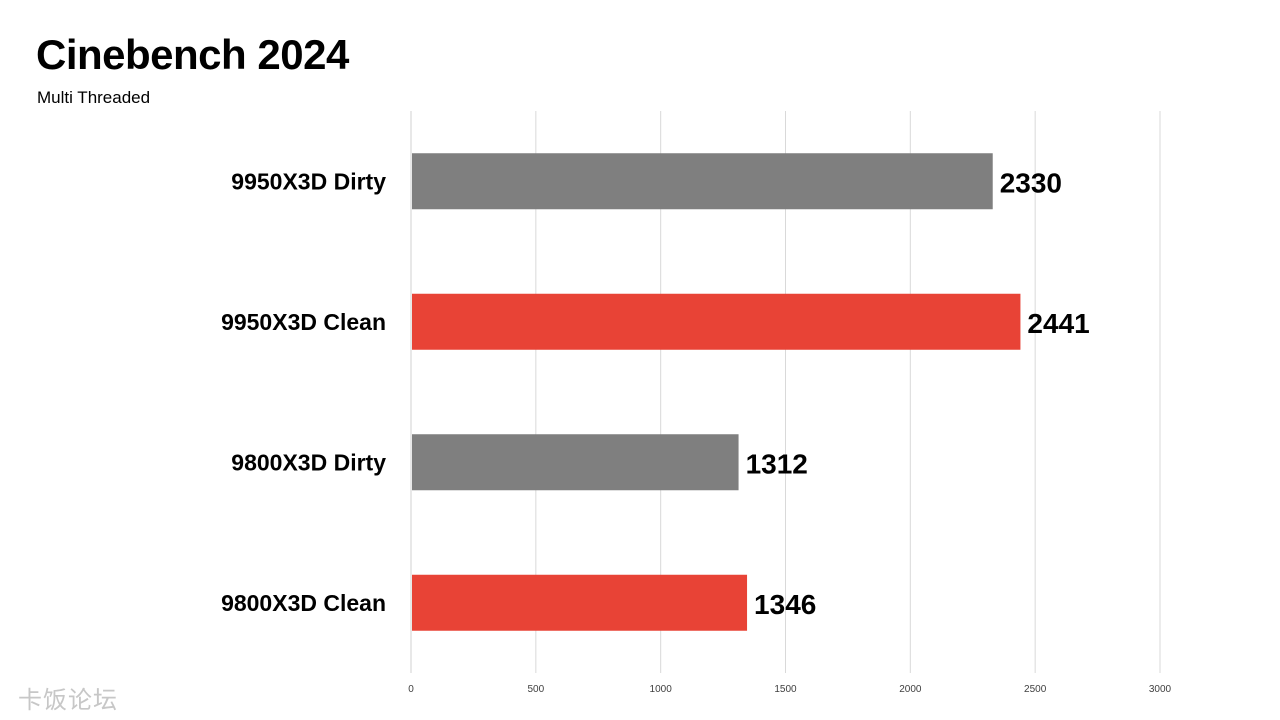 Image resolution: width=1280 pixels, height=720 pixels. Describe the element at coordinates (1035, 689) in the screenshot. I see `x-tick-label: 2500` at that location.